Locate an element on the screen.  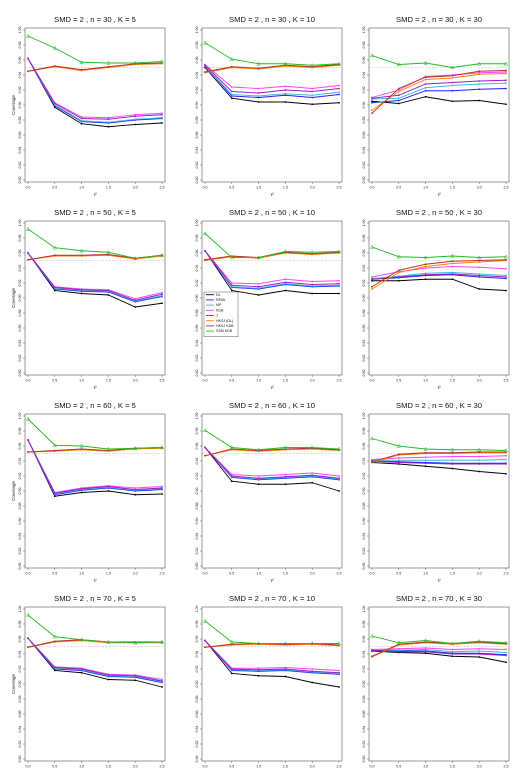
y-tick-label: 0.94 is located at coordinates (20, 461).